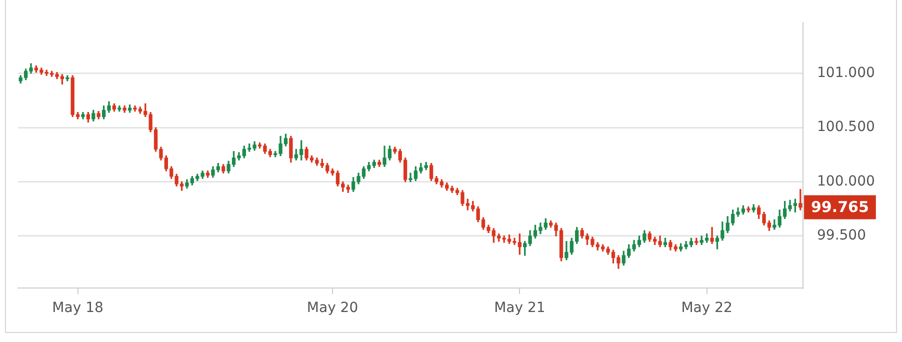  I want to click on y-tick-label: 101.000, so click(846, 72).